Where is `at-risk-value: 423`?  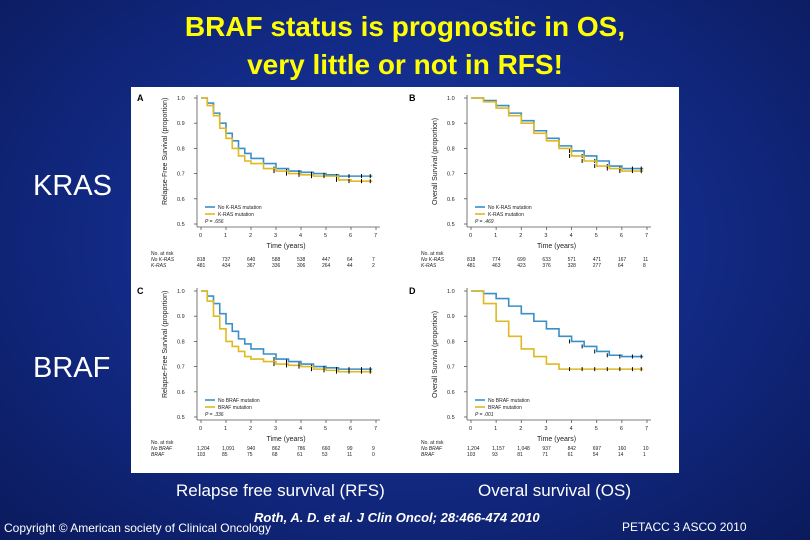
at-risk-value: 423 is located at coordinates (521, 266).